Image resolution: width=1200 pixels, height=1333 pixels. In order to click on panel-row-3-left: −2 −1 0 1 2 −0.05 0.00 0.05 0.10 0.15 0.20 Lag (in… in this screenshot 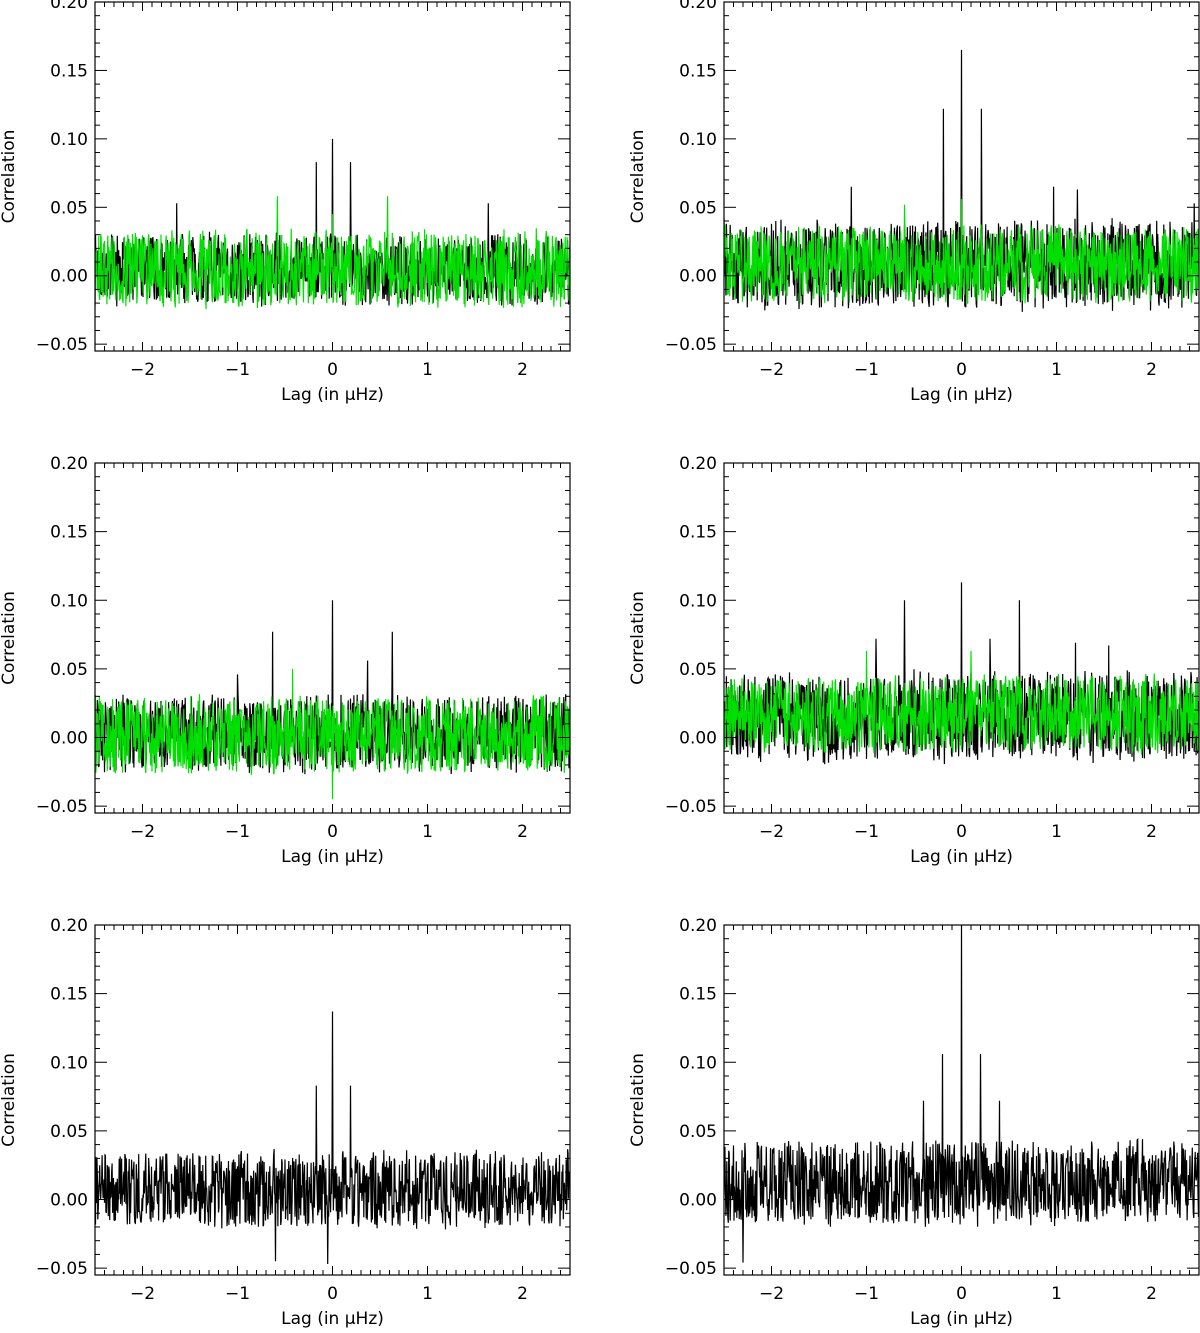, I will do `click(285, 1122)`.